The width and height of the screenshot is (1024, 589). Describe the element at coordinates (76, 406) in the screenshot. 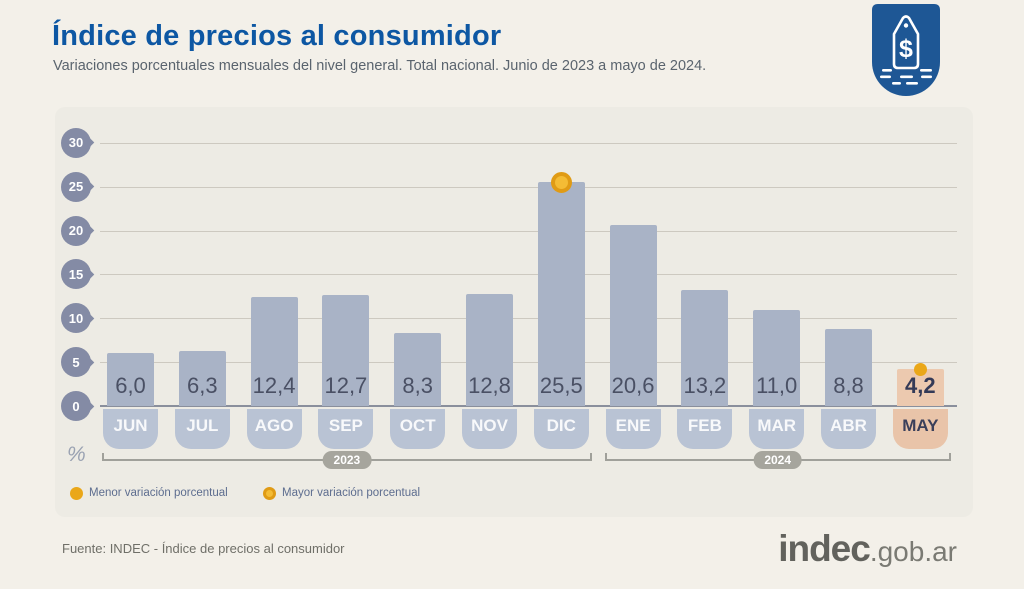

I see `y-axis-tick-0: 0` at that location.